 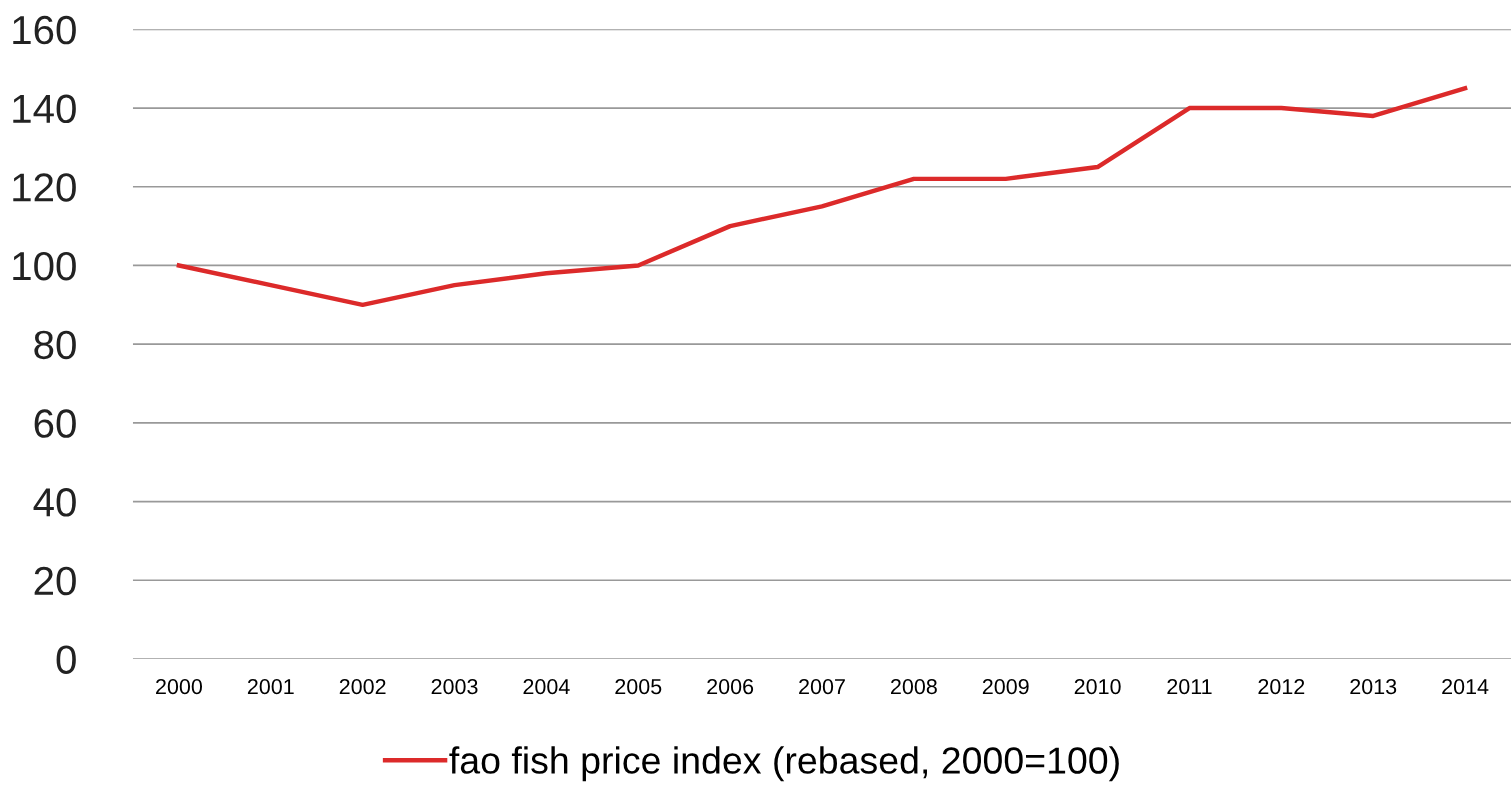 What do you see at coordinates (54, 502) in the screenshot?
I see `y-tick-label: 40` at bounding box center [54, 502].